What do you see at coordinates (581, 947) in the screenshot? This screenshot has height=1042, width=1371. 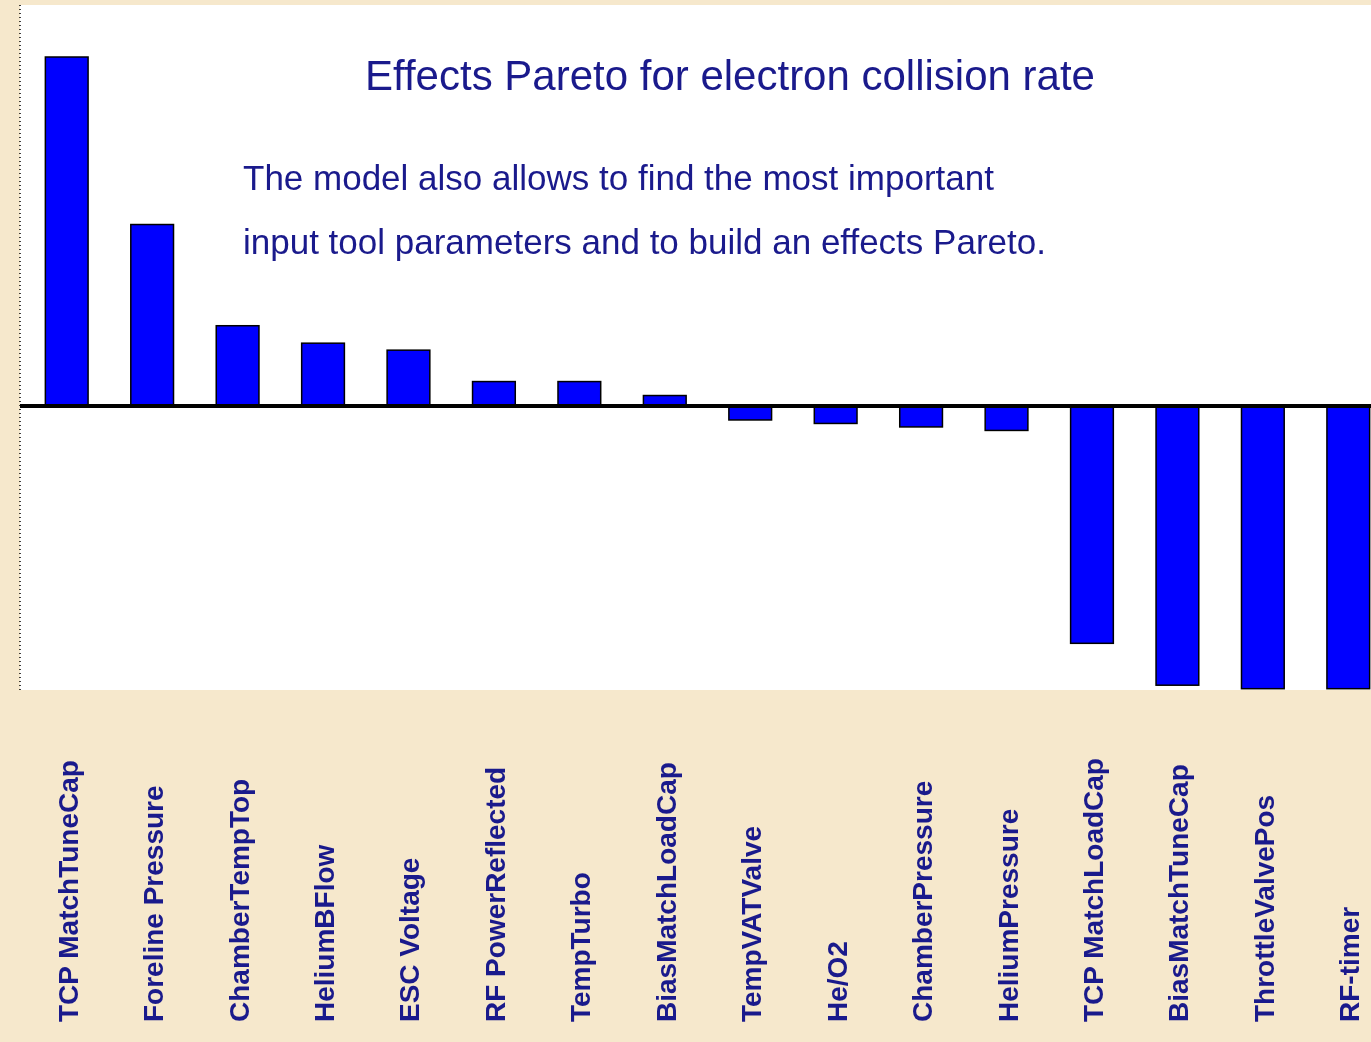 I see `x-tick-label: TempTurbo` at bounding box center [581, 947].